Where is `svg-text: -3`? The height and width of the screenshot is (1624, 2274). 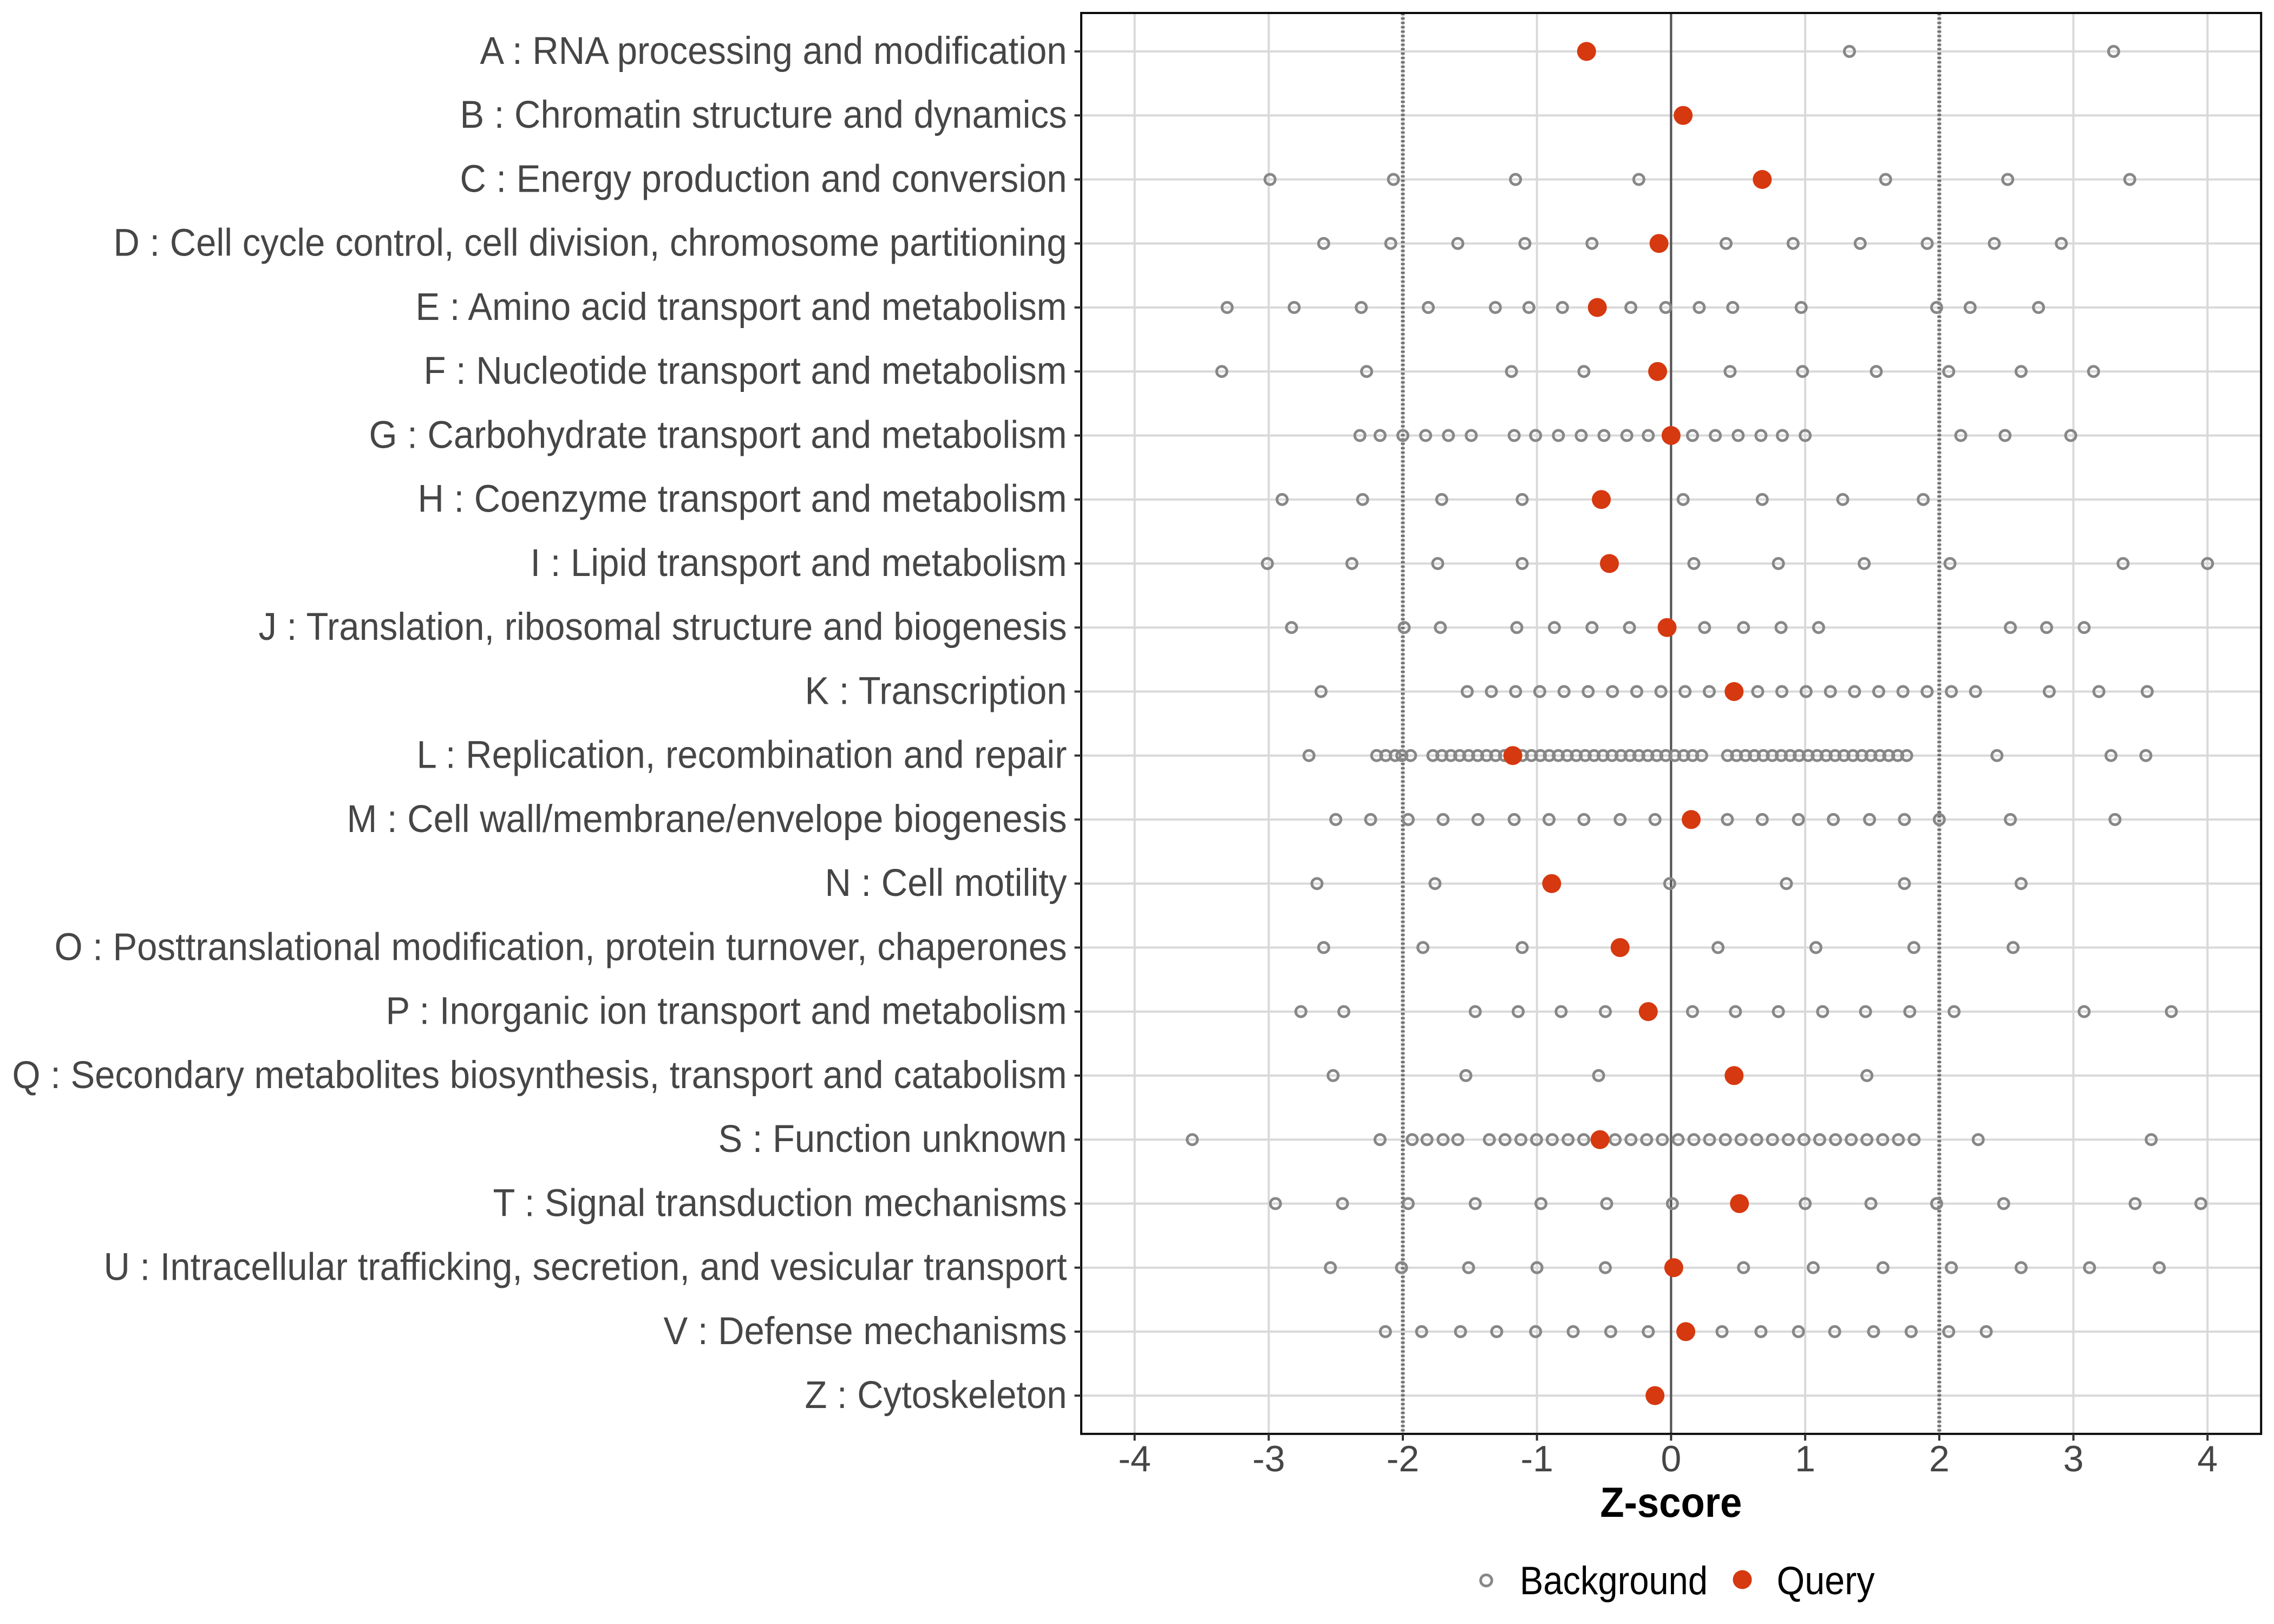
svg-text: -3 is located at coordinates (1269, 1458).